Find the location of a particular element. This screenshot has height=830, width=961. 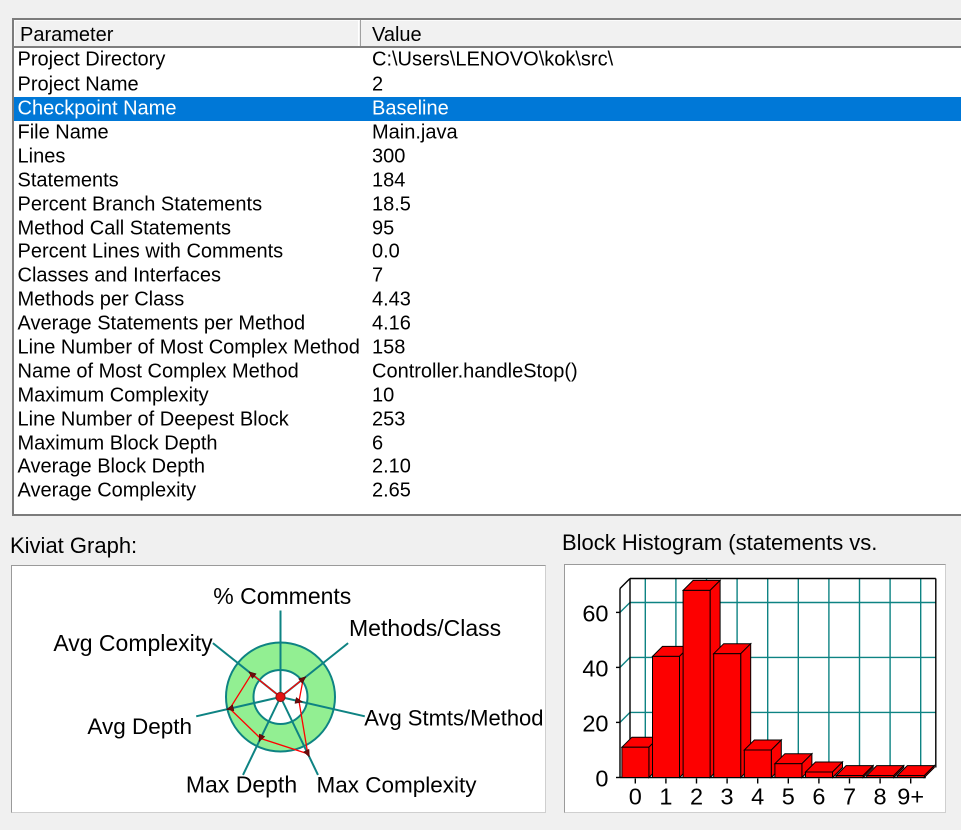

svg-text: % Comments is located at coordinates (282, 596).